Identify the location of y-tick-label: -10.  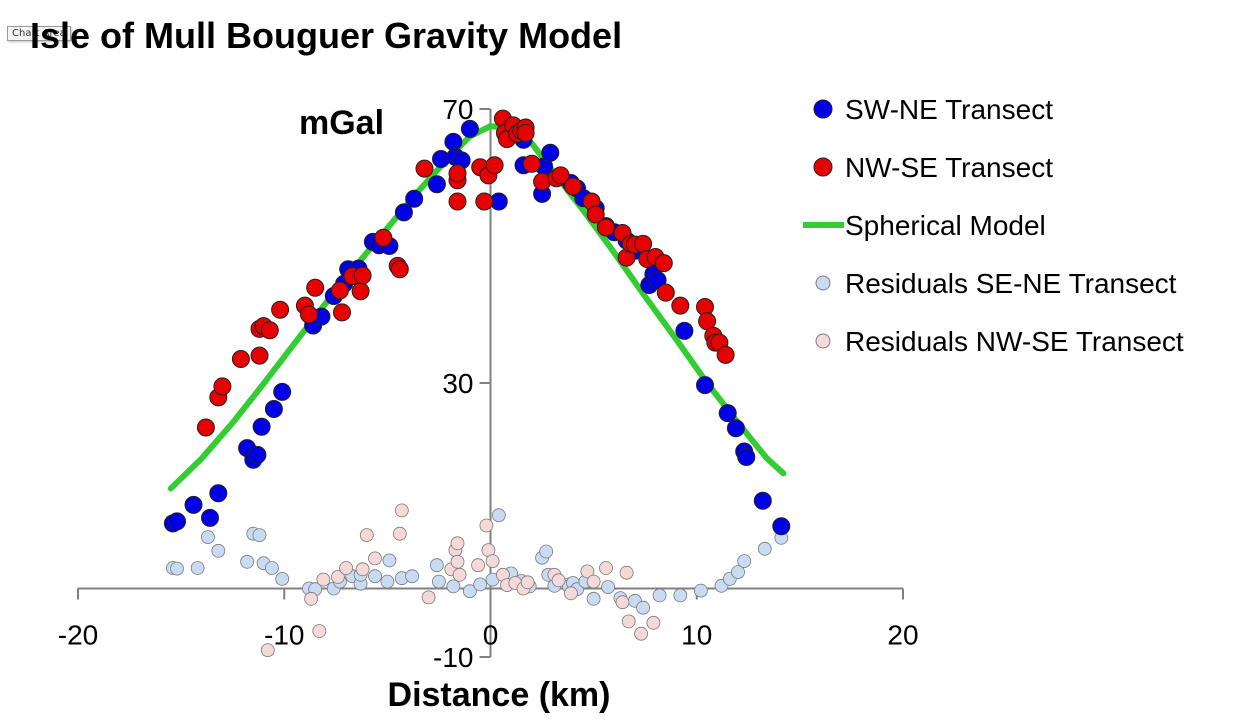
(453, 657).